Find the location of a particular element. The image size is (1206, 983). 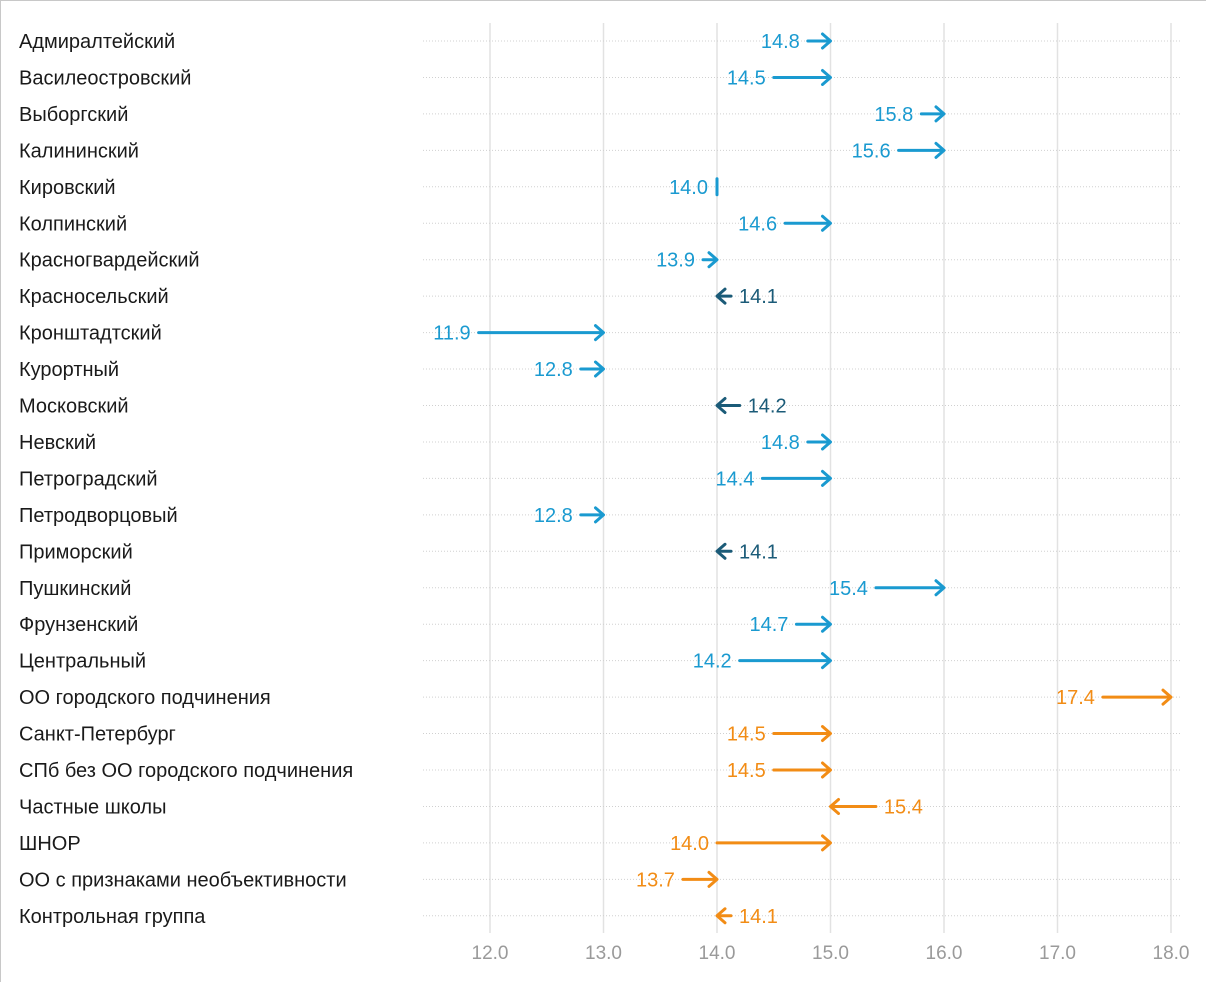

x-tick-label: 12.0 is located at coordinates (490, 953).